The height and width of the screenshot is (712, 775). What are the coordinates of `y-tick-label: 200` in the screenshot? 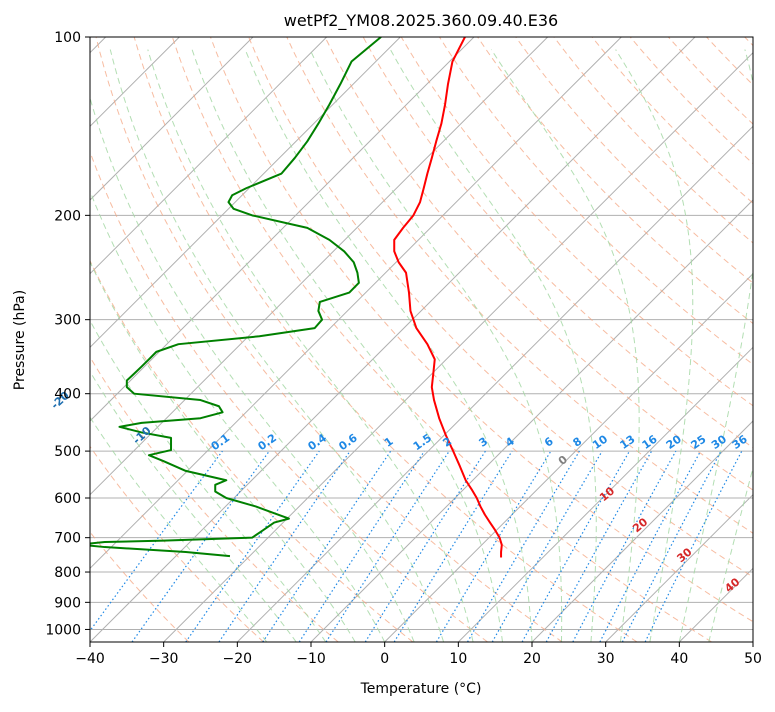 It's located at (67, 216).